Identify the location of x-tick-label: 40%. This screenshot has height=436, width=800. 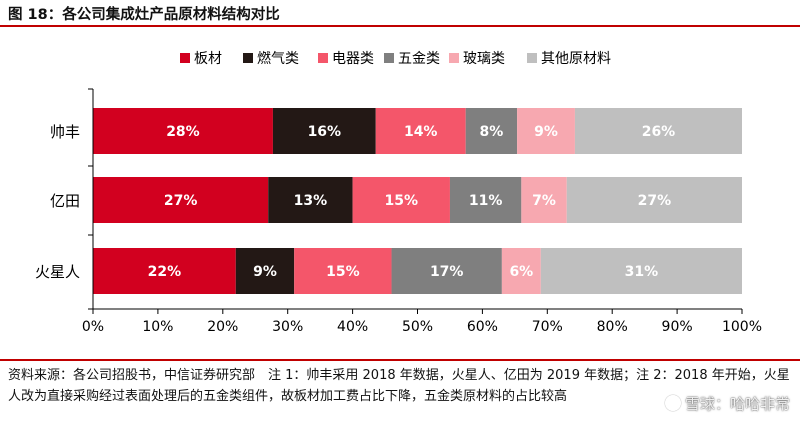
(352, 327).